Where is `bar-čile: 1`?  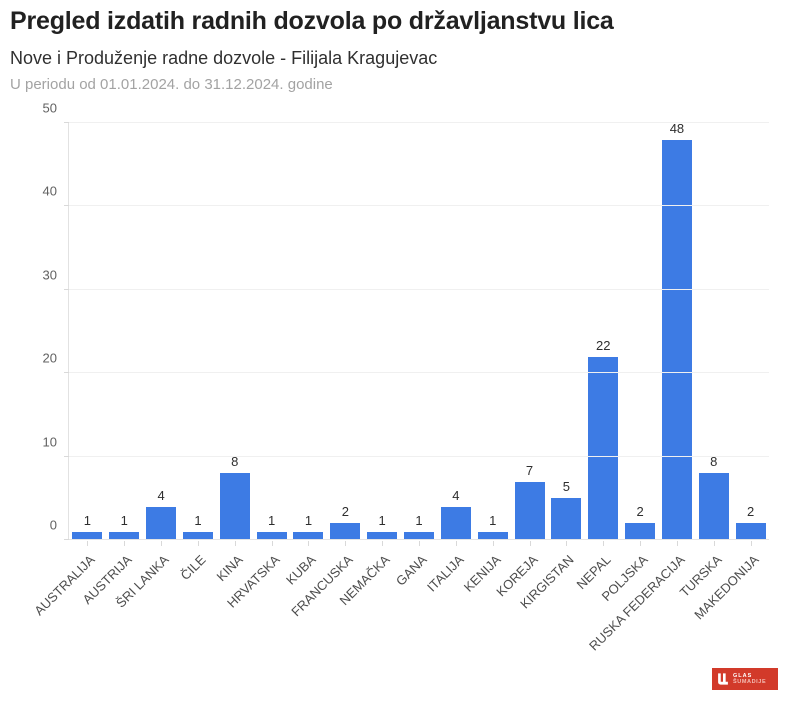 bar-čile: 1 is located at coordinates (197, 526).